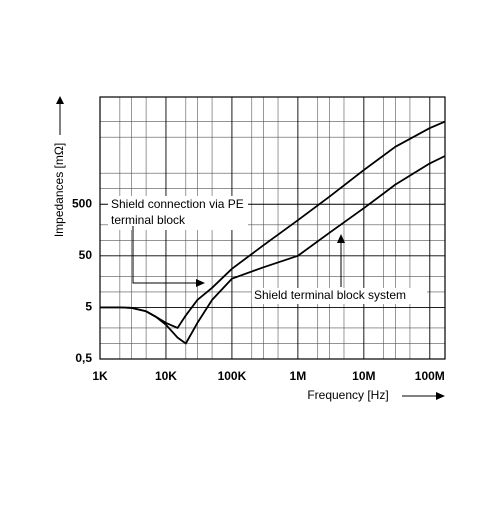  What do you see at coordinates (86, 255) in the screenshot?
I see `y-tick-label: 50` at bounding box center [86, 255].